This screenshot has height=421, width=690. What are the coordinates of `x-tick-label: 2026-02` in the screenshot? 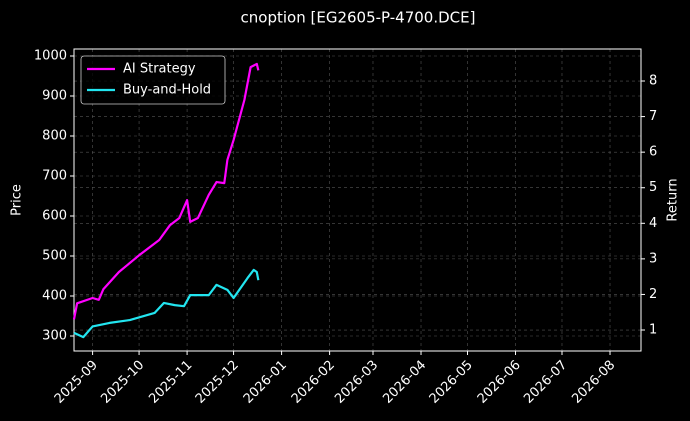 It's located at (313, 382).